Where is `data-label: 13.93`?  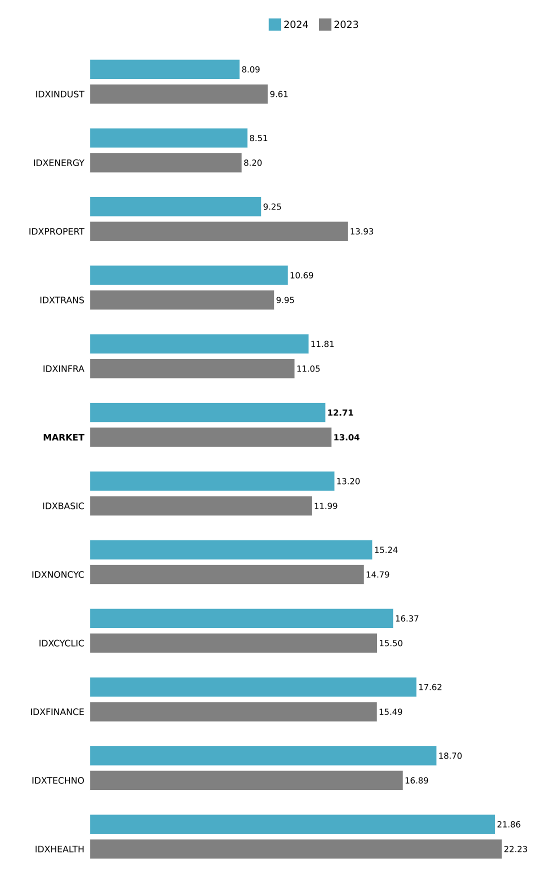 data-label: 13.93 is located at coordinates (361, 231).